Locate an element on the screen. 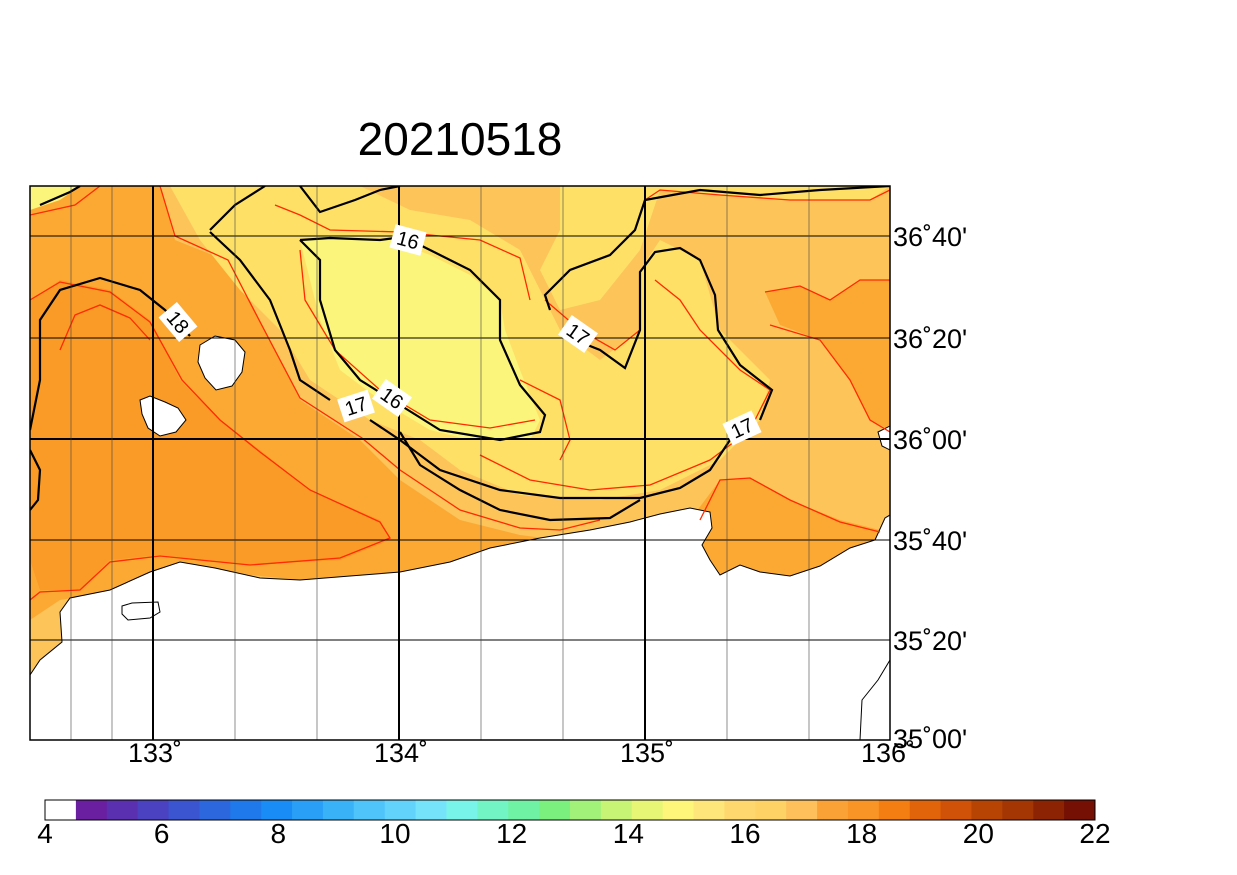  contour-17-west is located at coordinates (60, 196).